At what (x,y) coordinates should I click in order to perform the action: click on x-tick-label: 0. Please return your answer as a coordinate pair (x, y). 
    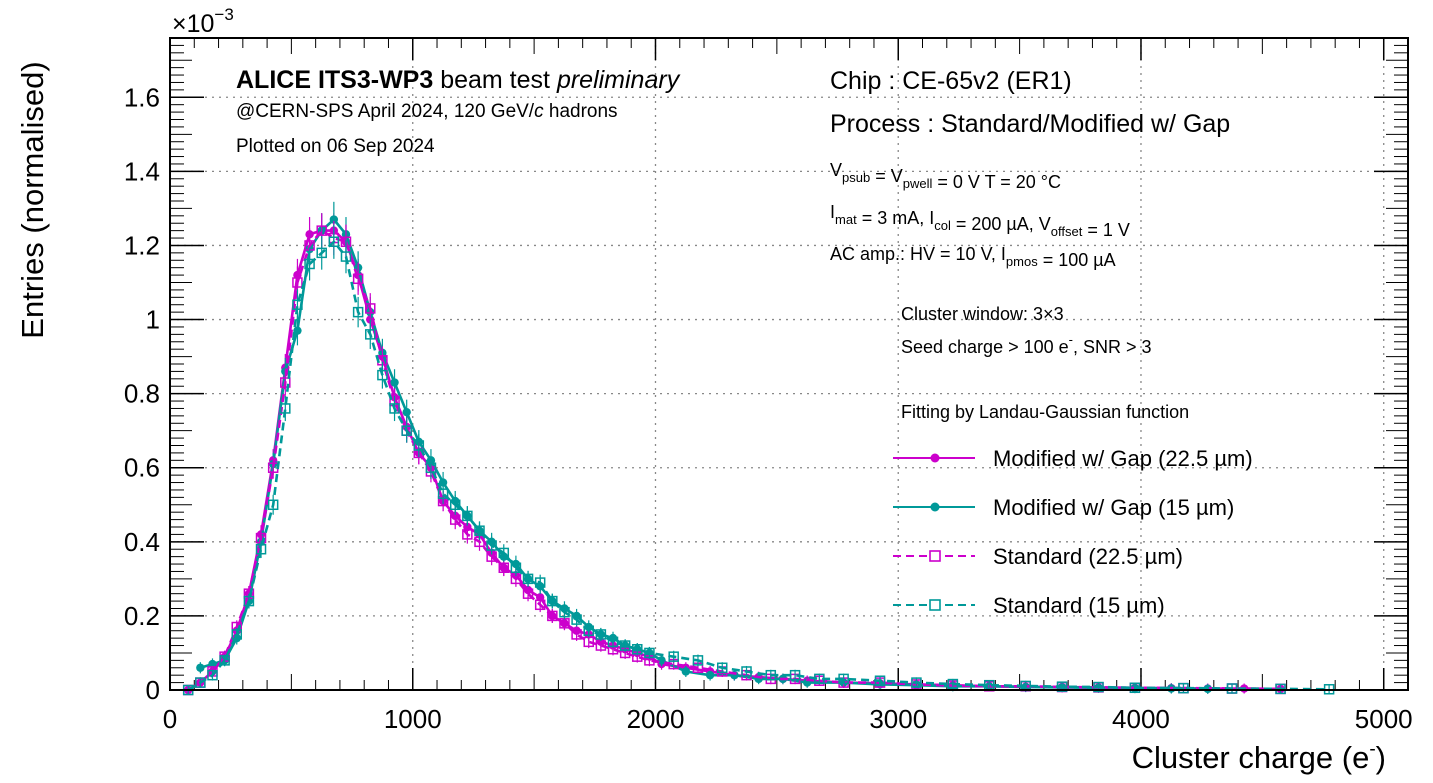
    Looking at the image, I should click on (170, 719).